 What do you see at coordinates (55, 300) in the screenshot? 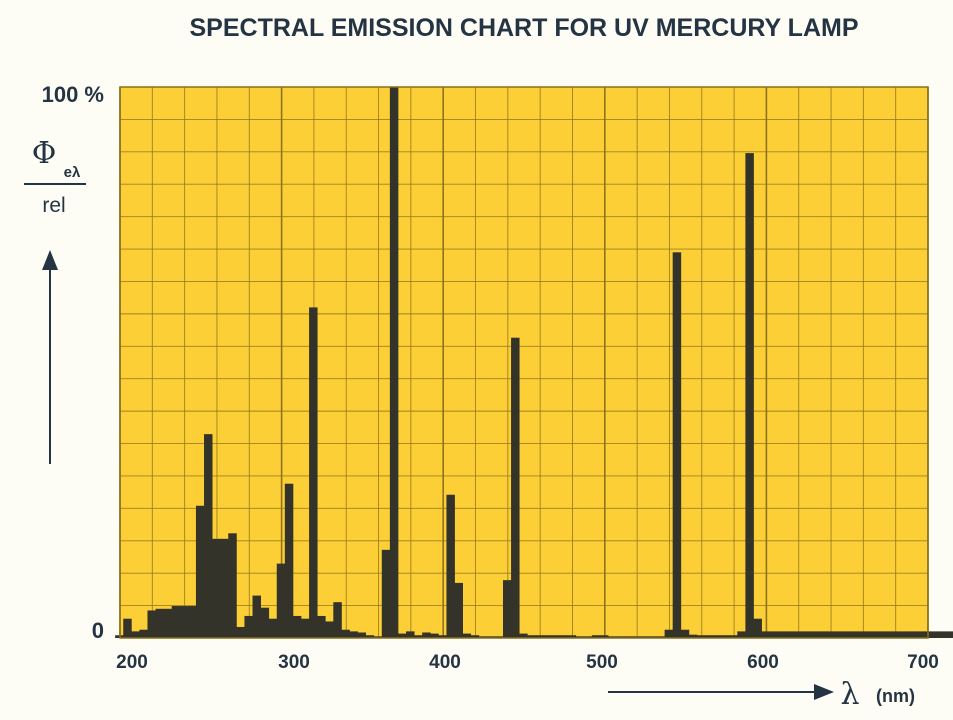
I see `y-axis-label: Φ eλ rel` at bounding box center [55, 300].